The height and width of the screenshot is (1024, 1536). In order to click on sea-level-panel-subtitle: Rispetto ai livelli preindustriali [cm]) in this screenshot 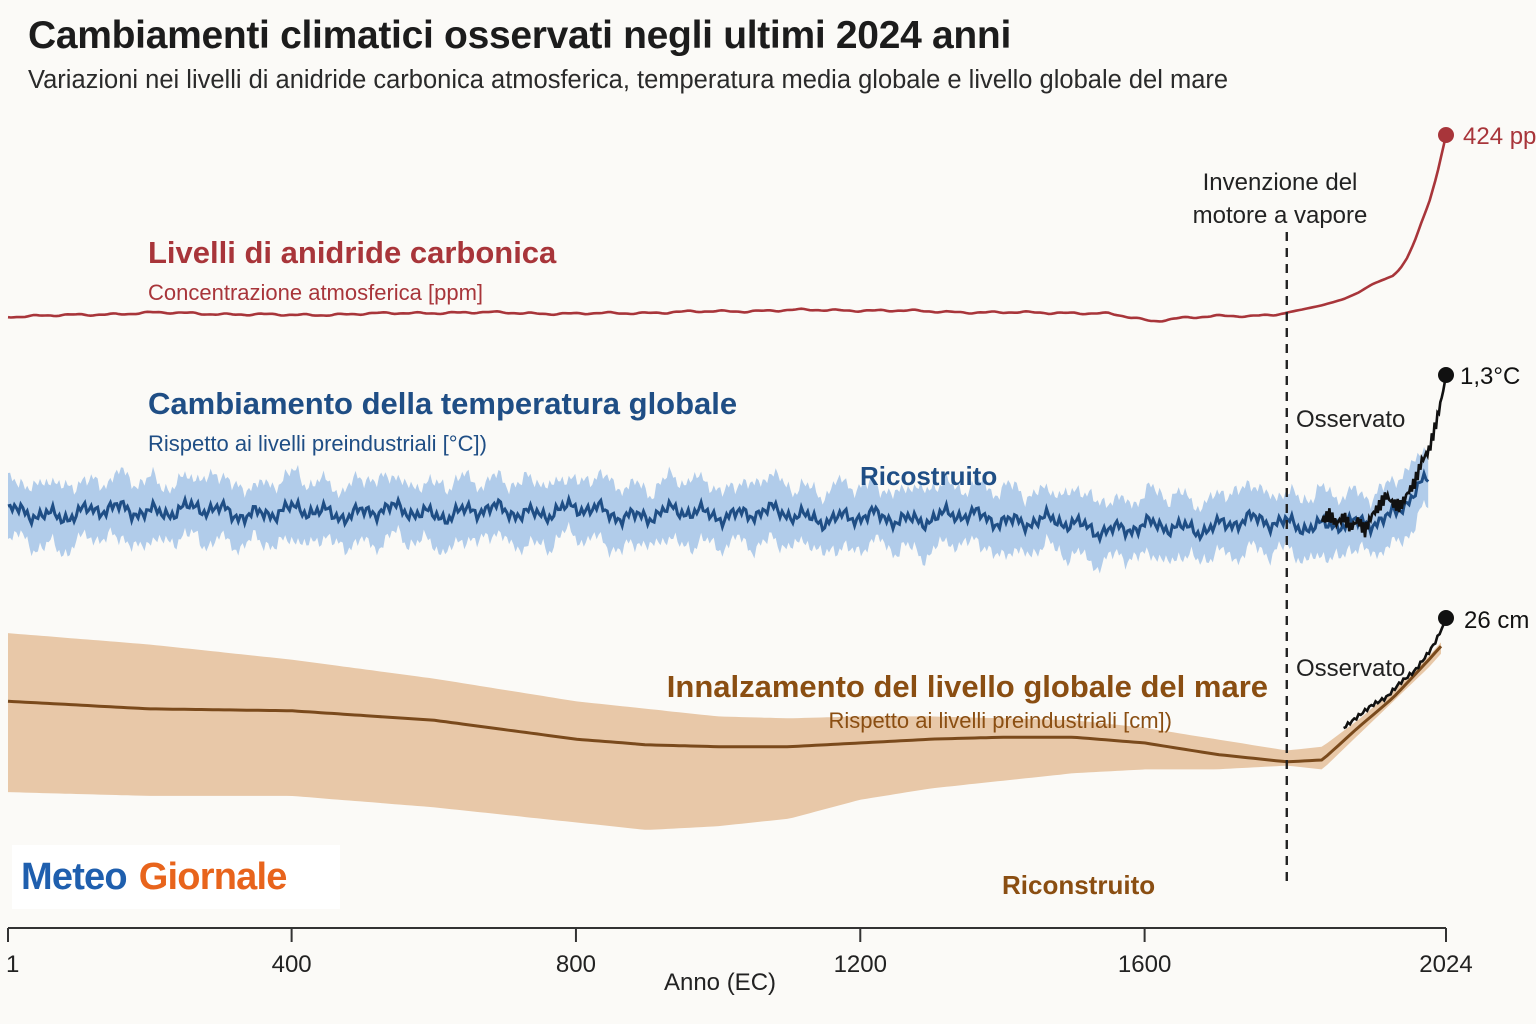, I will do `click(1000, 720)`.